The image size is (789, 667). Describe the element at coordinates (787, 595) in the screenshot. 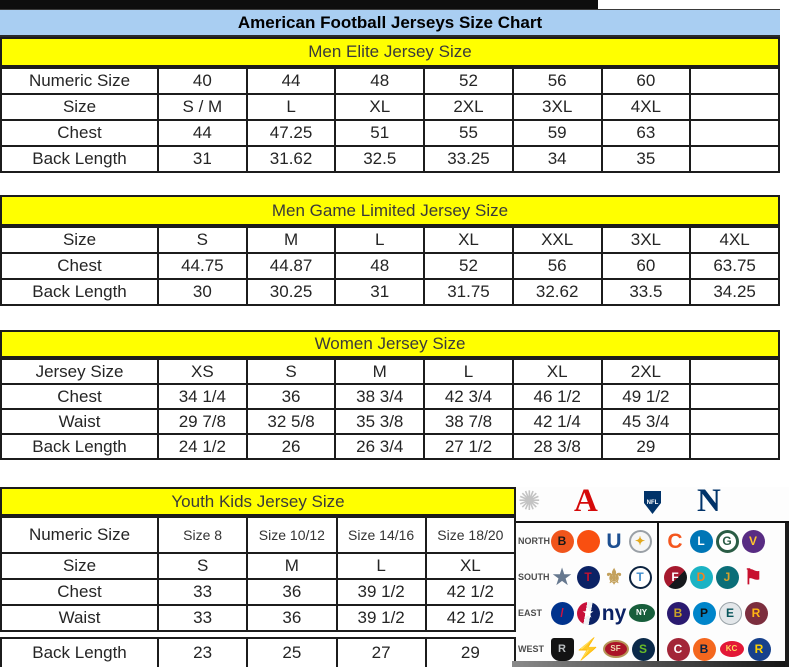

I see `right-dark-edge` at that location.